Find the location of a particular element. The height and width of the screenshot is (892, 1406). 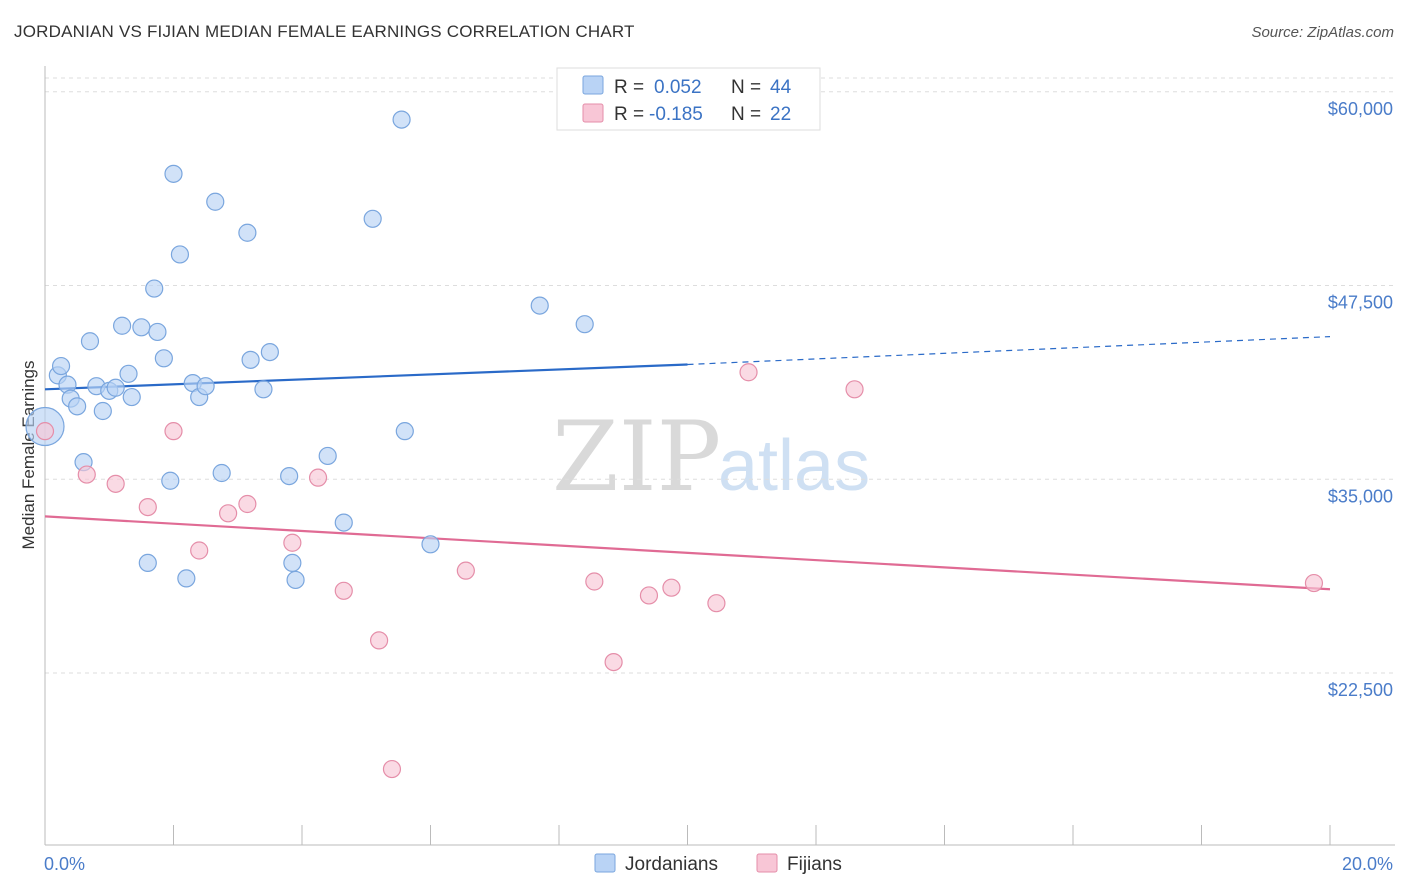

legend-n-label-fijians: N = is located at coordinates (746, 114).